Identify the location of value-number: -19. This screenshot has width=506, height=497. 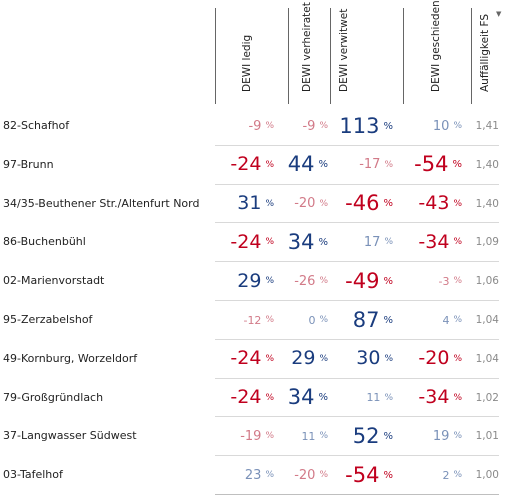
(251, 436).